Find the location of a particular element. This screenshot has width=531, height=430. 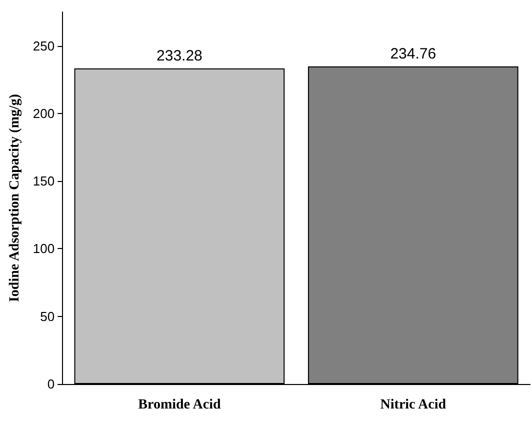

y-tick-label: 100 is located at coordinates (43, 248).